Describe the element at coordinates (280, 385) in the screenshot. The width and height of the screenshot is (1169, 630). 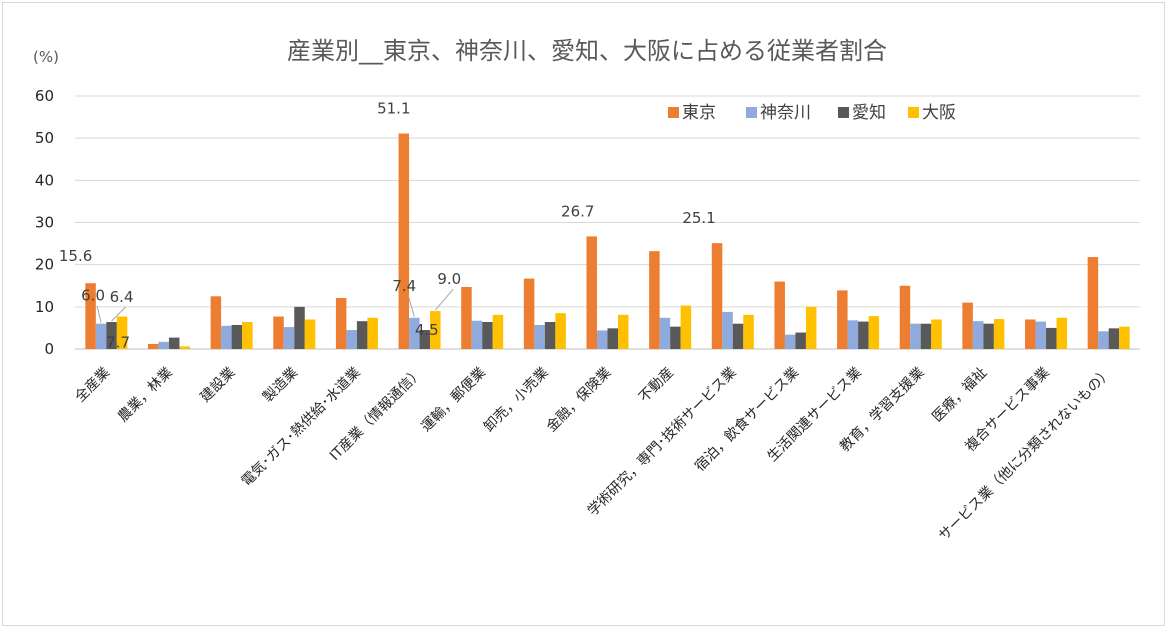
I see `x-tick-label: 製造業` at that location.